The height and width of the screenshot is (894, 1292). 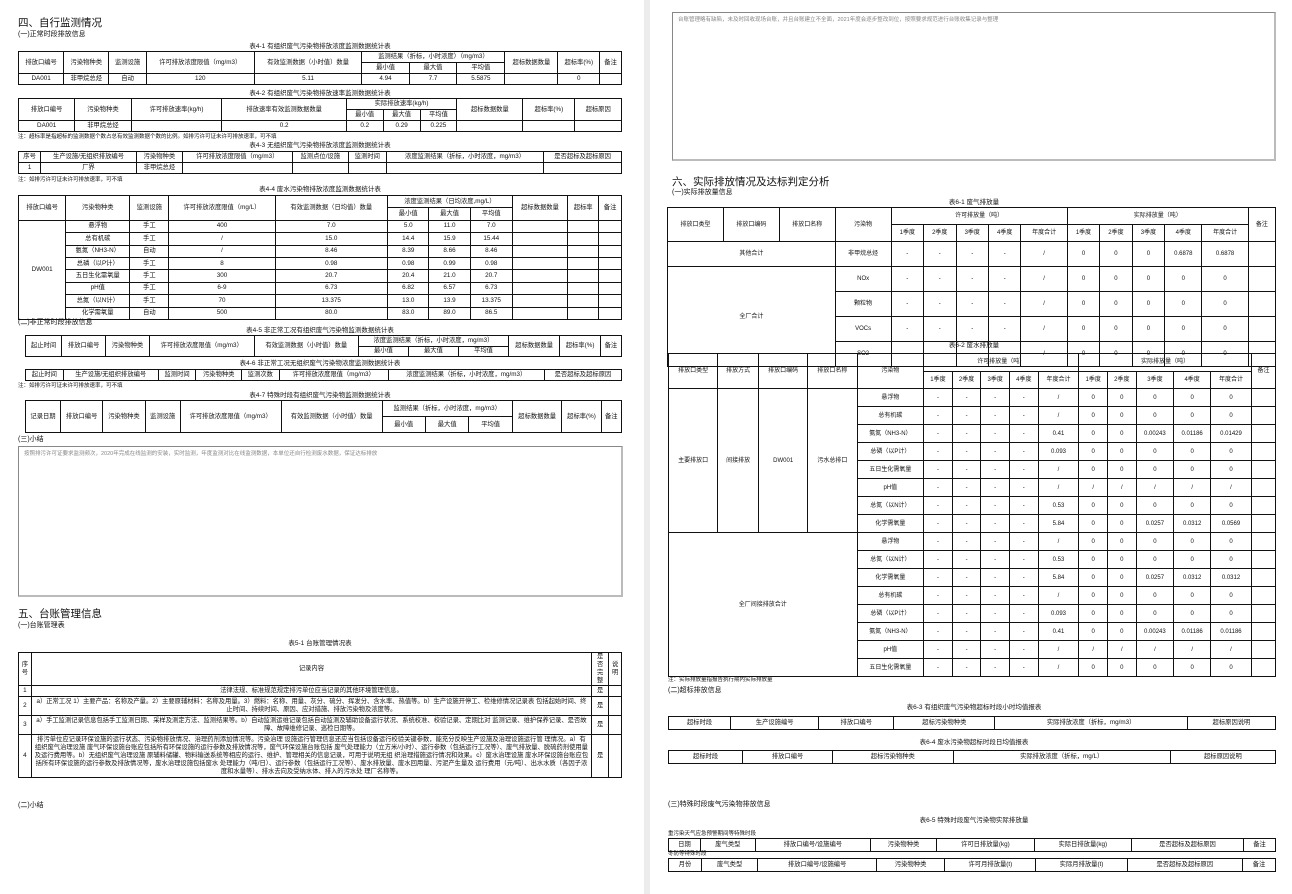 I want to click on table-cell: 5.84, so click(x=1058, y=523).